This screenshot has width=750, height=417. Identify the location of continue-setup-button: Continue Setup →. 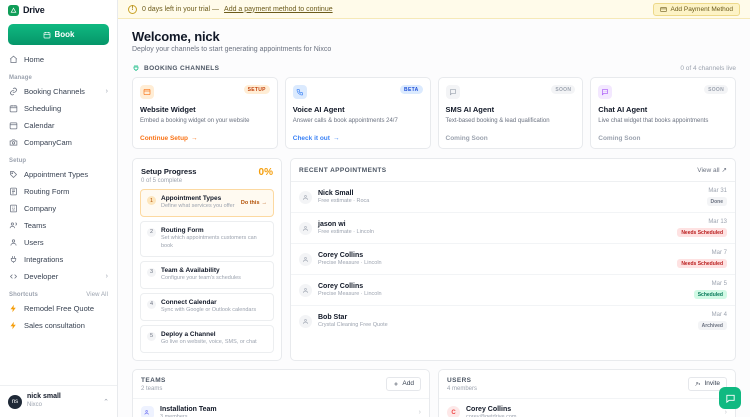
(205, 135).